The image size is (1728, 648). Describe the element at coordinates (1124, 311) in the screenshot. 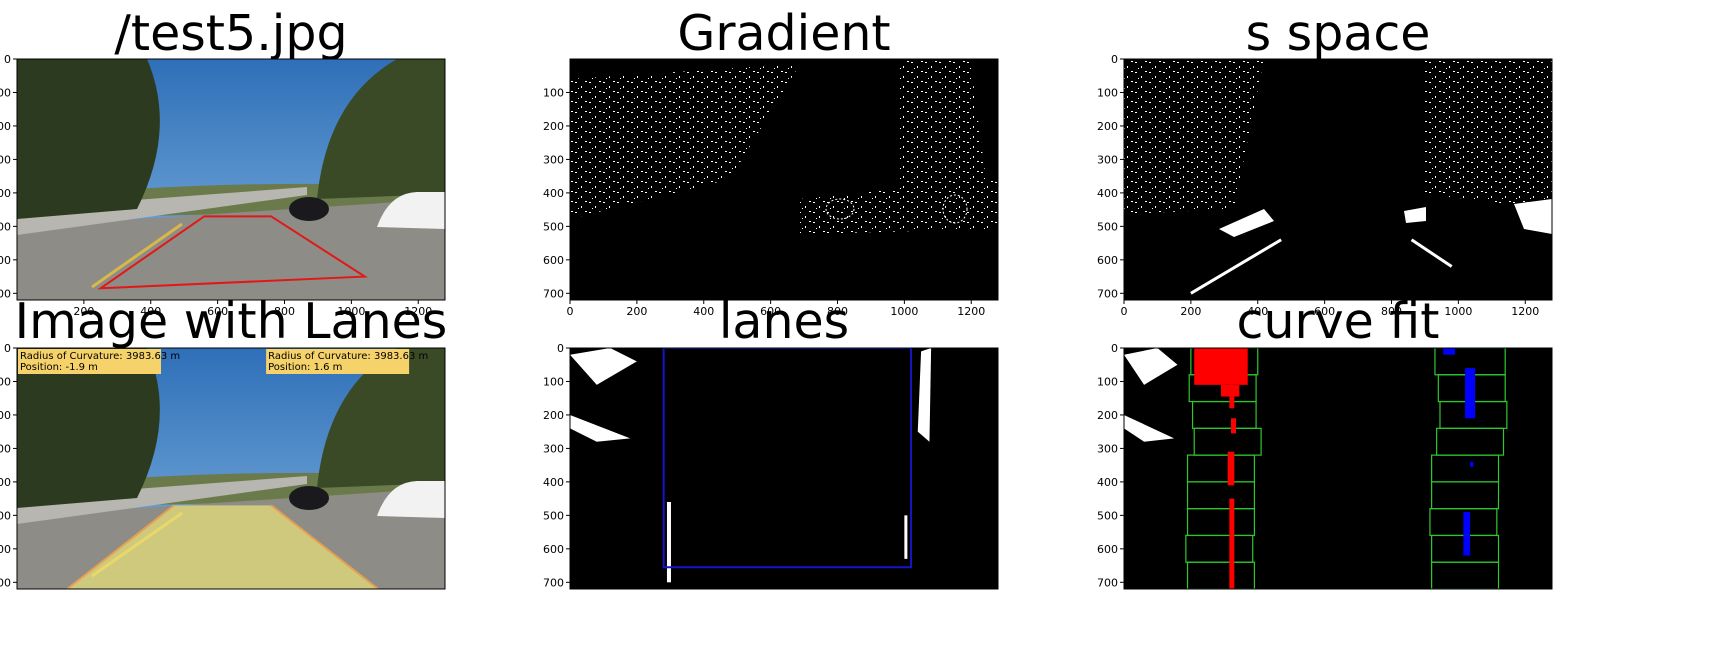

I see `x-tick-label: 0` at that location.